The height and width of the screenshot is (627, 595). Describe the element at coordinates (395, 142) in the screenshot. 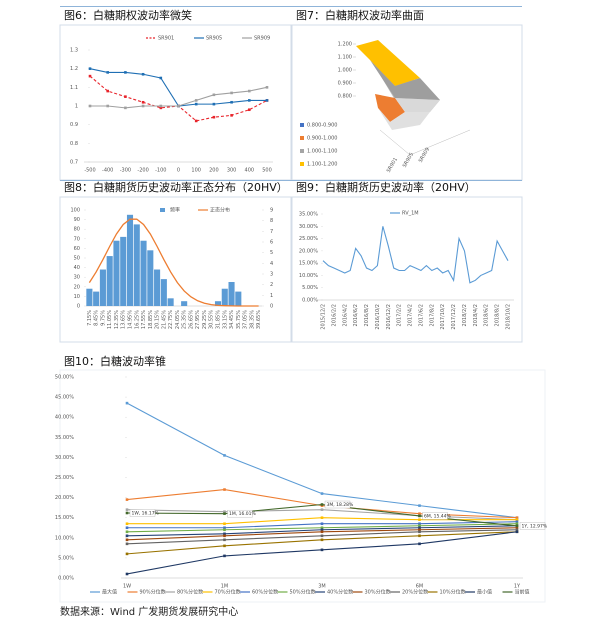

I see `axis` at that location.